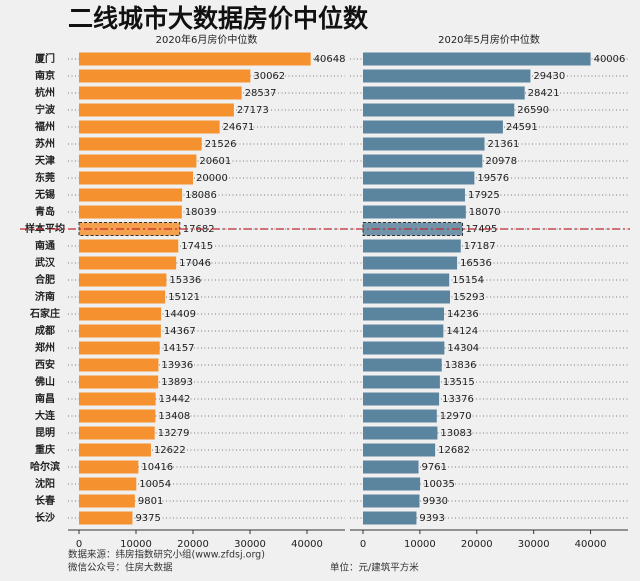  I want to click on category-label: 苏州, so click(45, 143).